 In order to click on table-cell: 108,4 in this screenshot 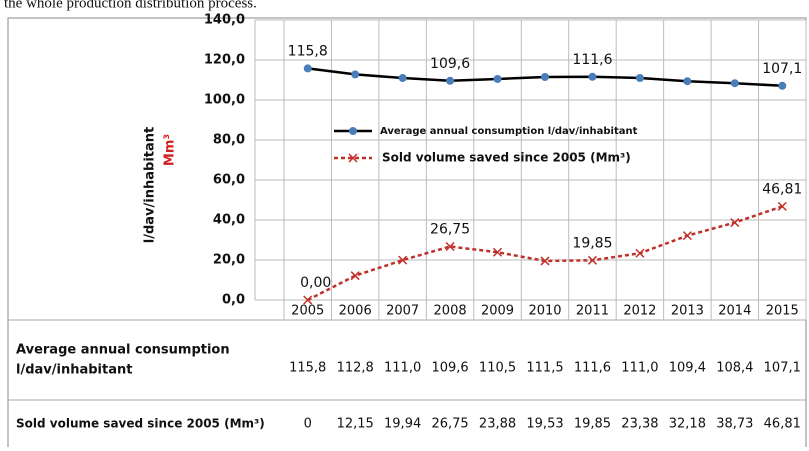, I will do `click(734, 368)`.